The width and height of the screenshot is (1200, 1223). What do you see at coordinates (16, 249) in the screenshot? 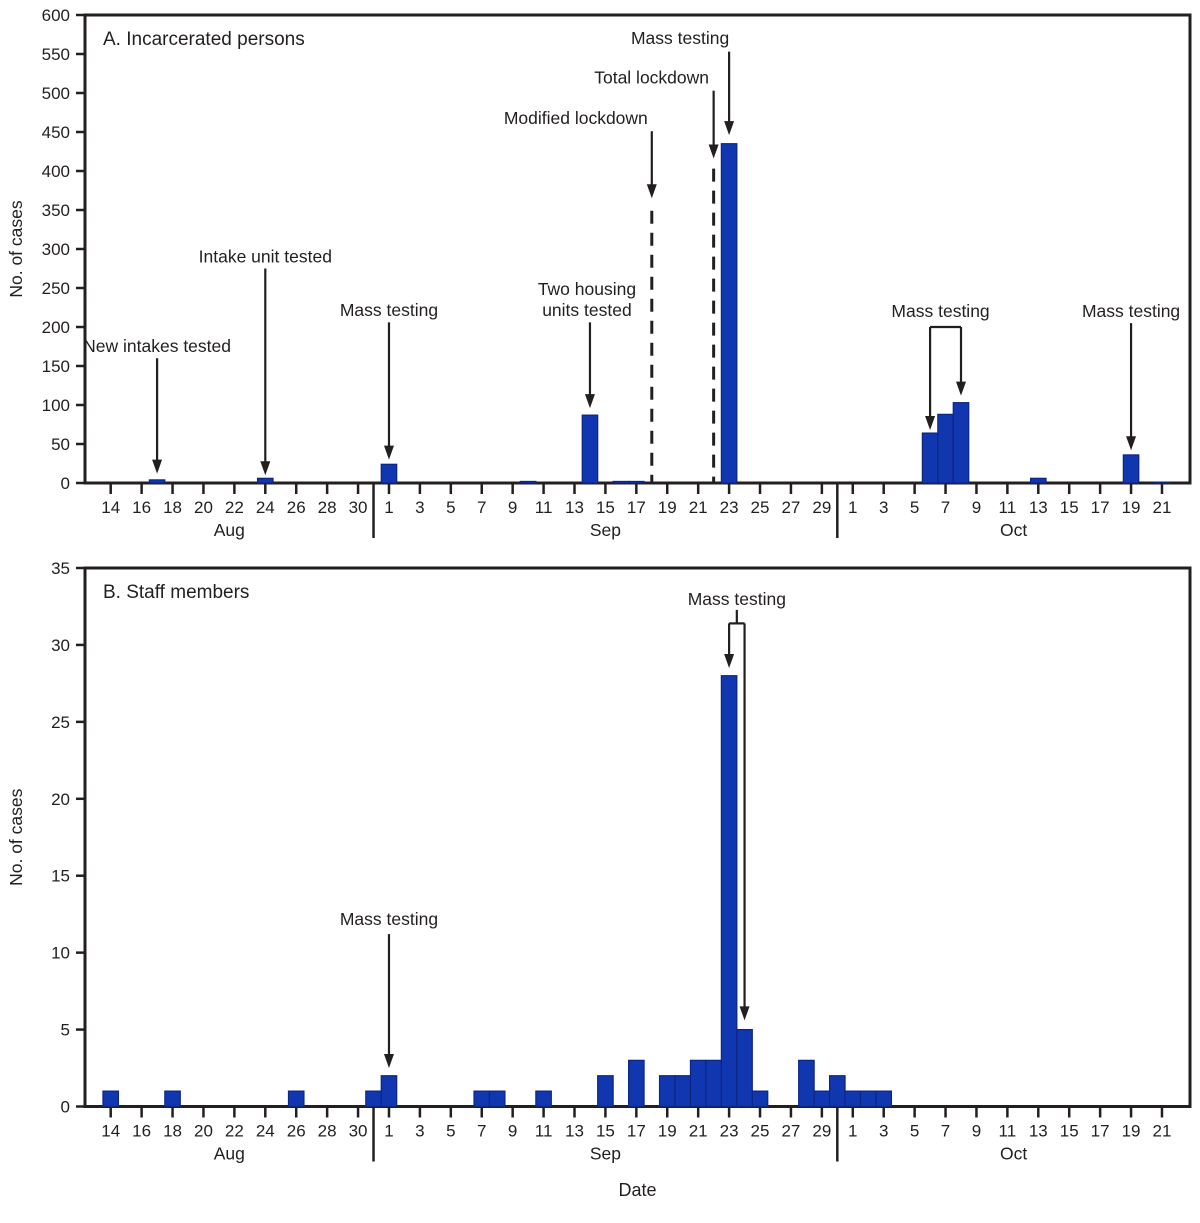
I see `y-axis-label-group: No. of cases` at bounding box center [16, 249].